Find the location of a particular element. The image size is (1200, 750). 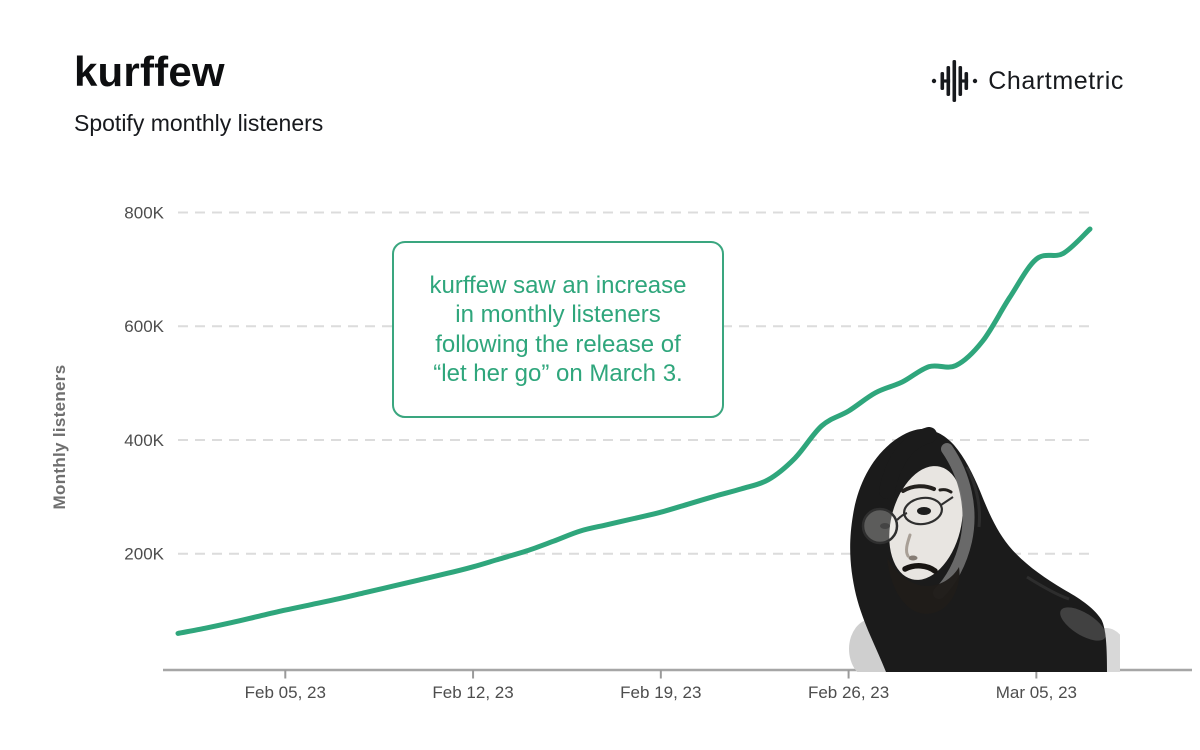

chartmetric-logo-text: Chartmetric is located at coordinates (1056, 80).